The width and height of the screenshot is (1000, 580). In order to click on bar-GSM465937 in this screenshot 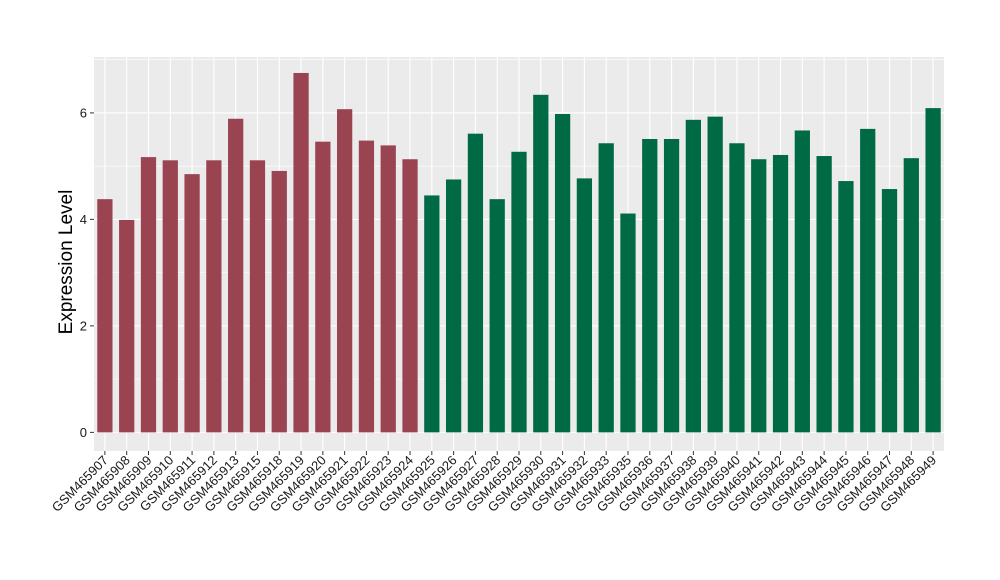, I will do `click(671, 285)`.